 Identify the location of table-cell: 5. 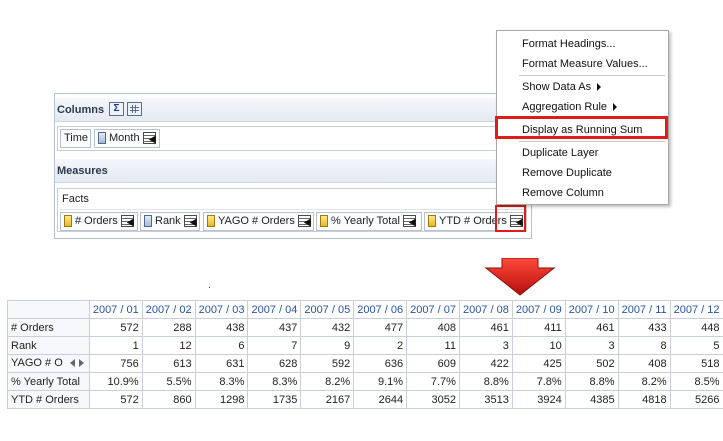
(696, 345).